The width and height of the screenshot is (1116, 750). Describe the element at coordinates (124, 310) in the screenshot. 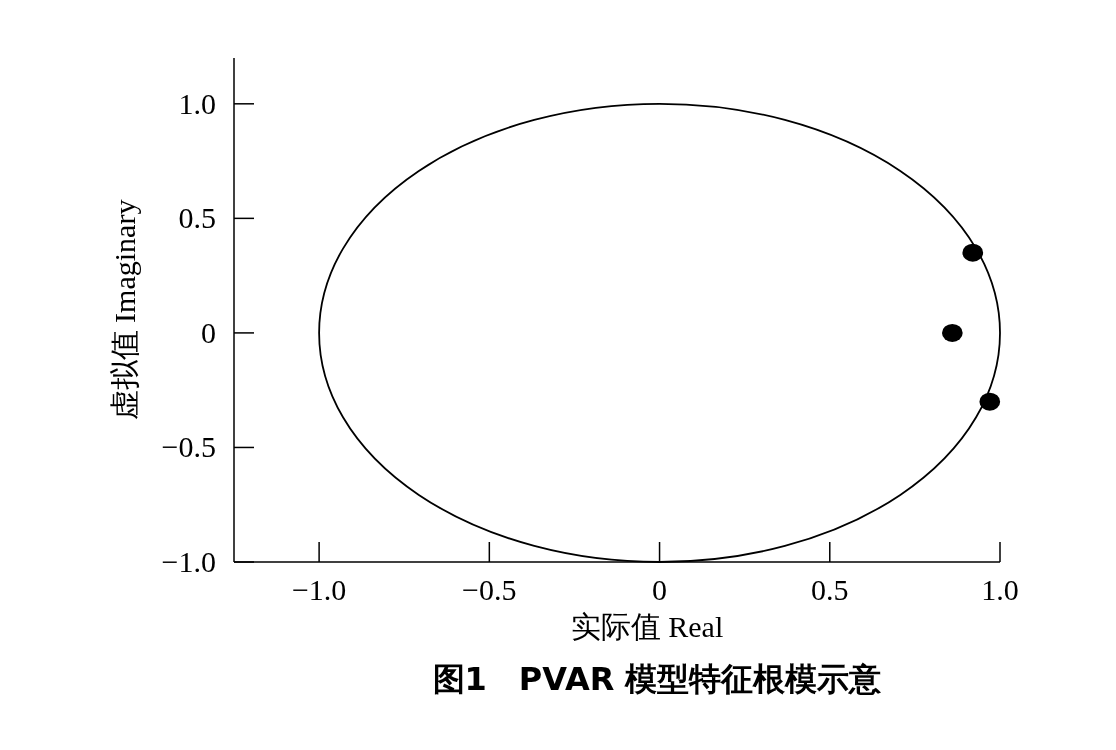

I see `y-axis-title: 虚拟值 Imaginary` at that location.